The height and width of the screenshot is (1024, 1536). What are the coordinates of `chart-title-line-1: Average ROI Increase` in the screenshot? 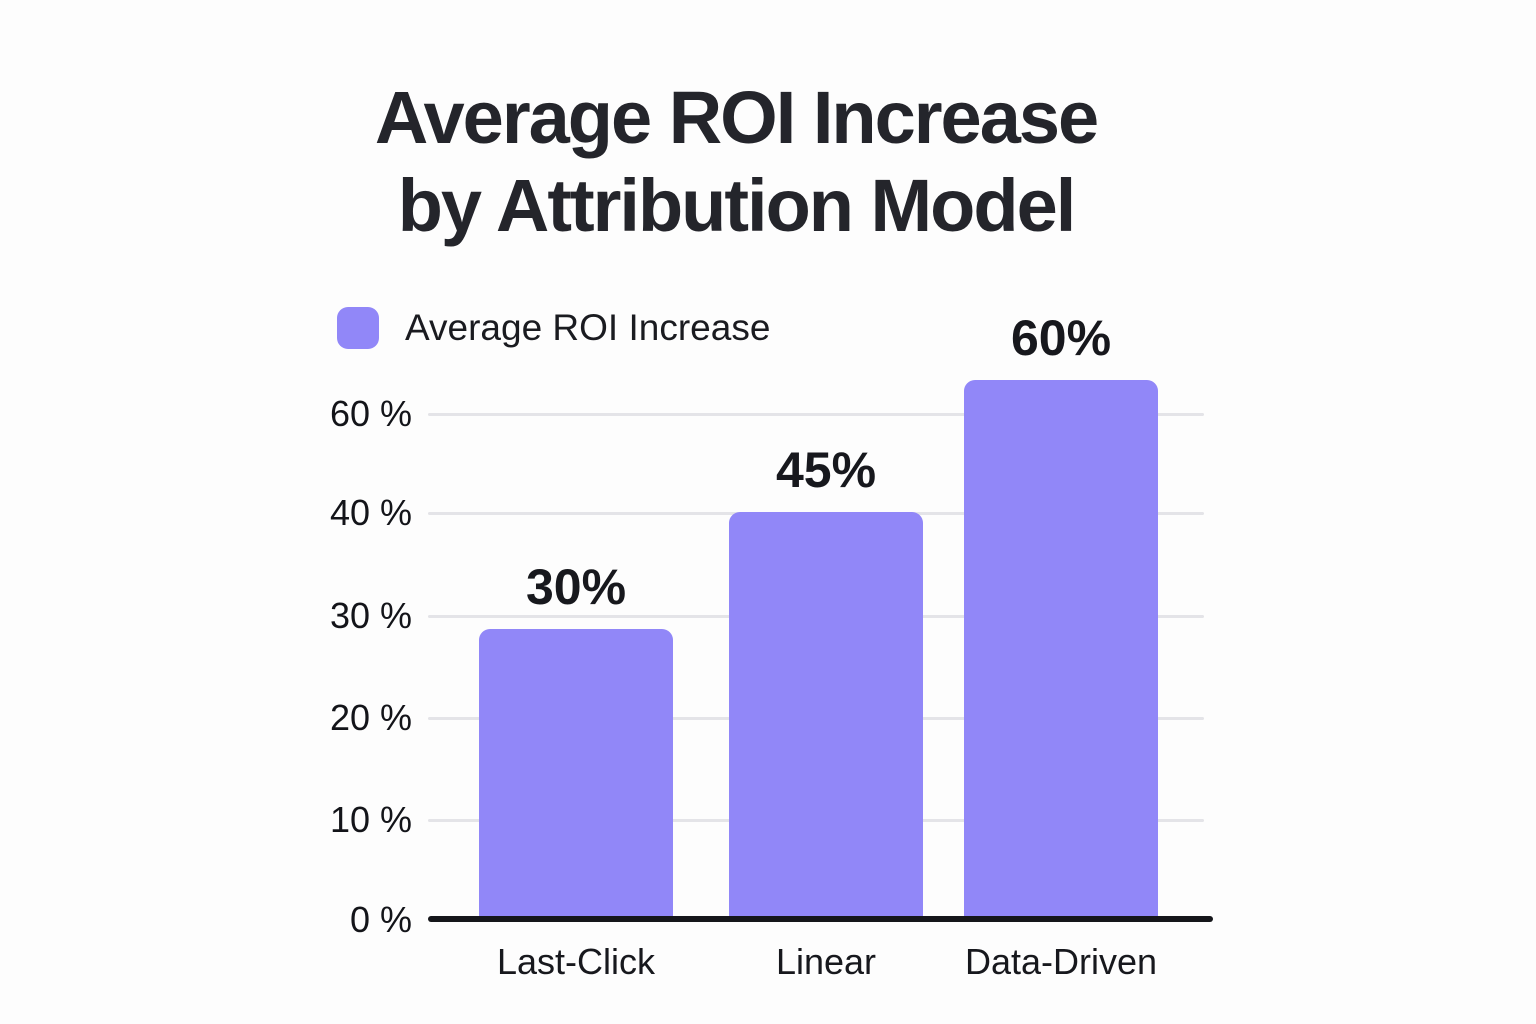 It's located at (736, 117).